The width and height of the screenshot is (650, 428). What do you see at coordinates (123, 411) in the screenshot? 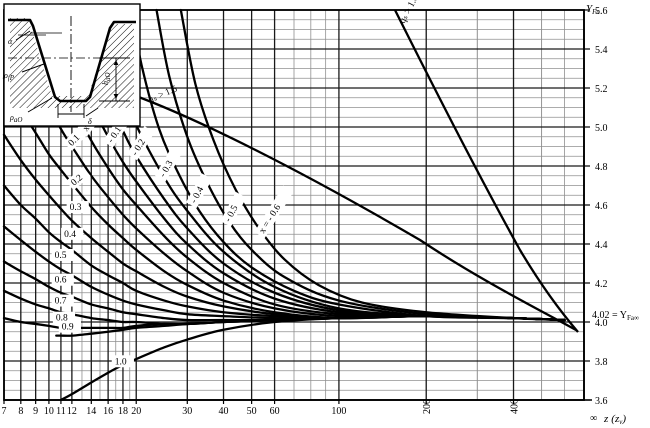
I see `x-tick-label: 18` at bounding box center [123, 411].